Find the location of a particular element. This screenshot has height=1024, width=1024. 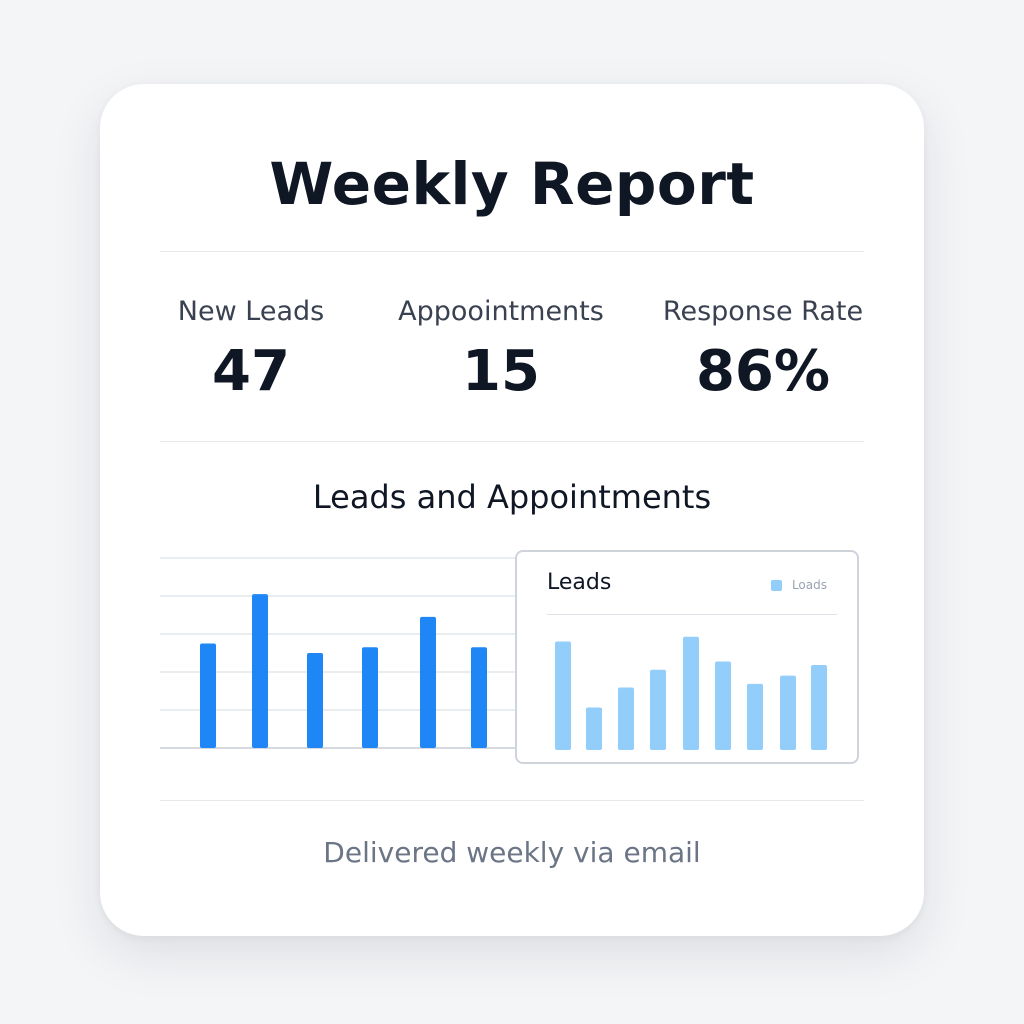

leads-appointments-chart is located at coordinates (340, 653).